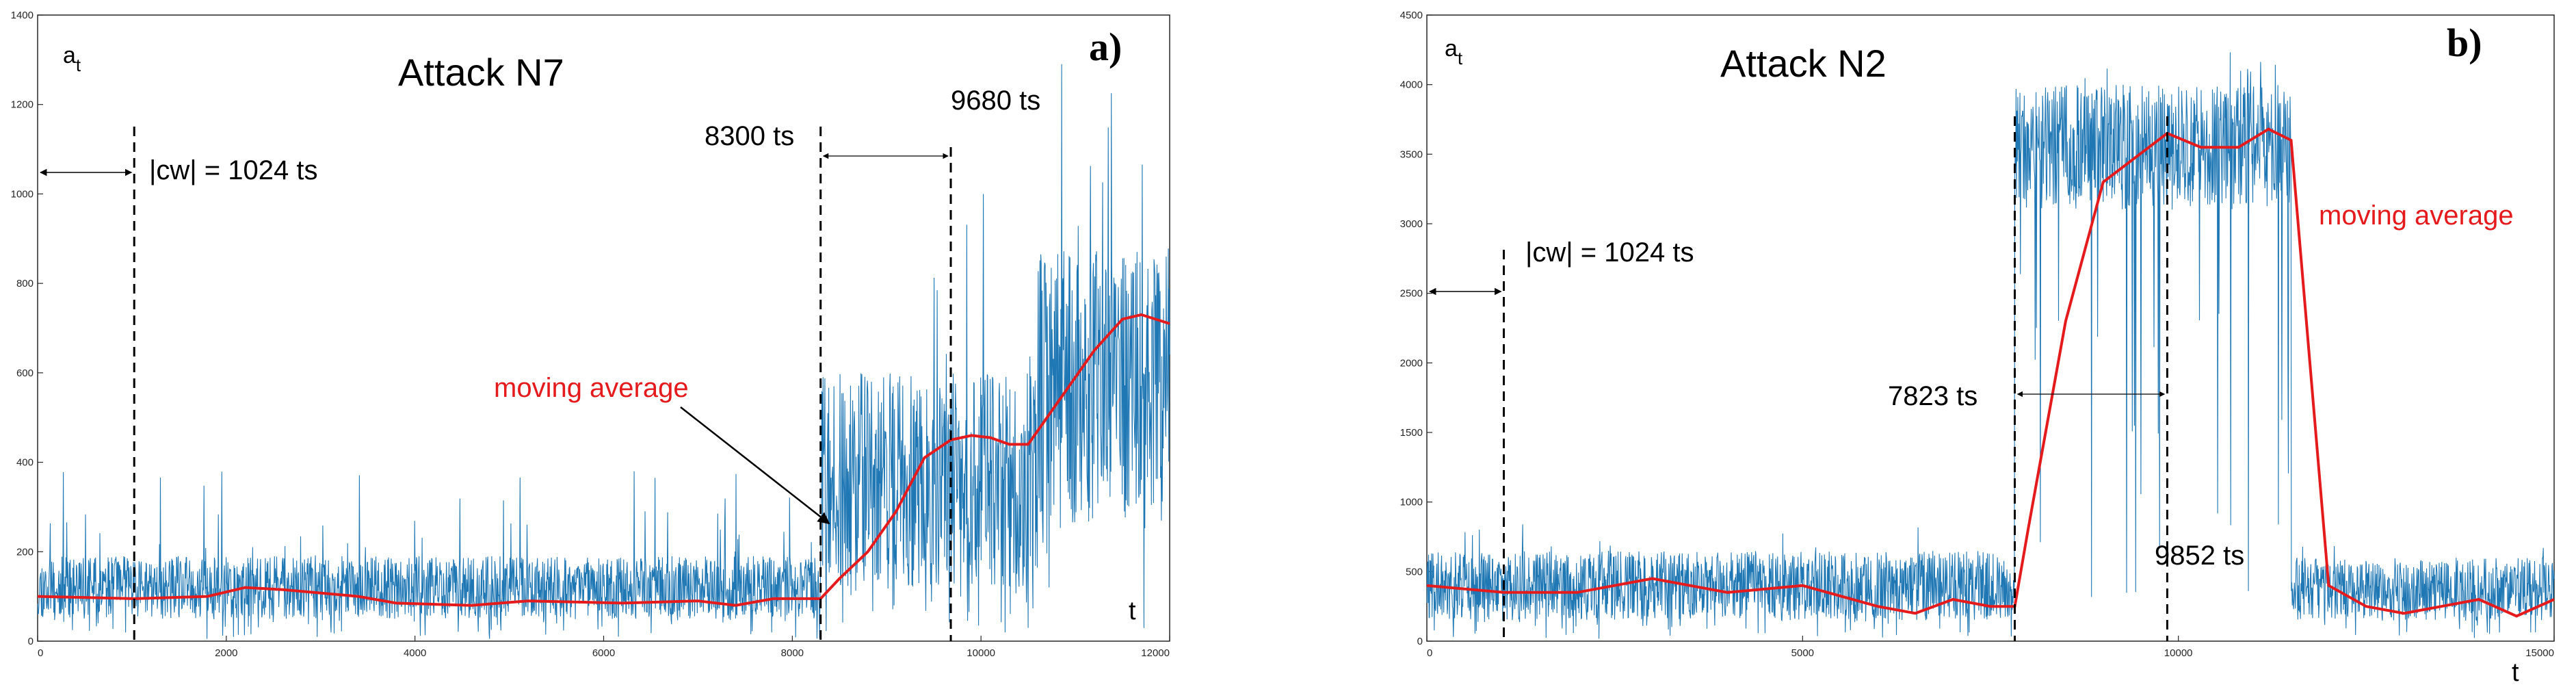 This screenshot has width=2576, height=687. Describe the element at coordinates (2199, 556) in the screenshot. I see `panel-b-end-label: 9852 ts` at that location.